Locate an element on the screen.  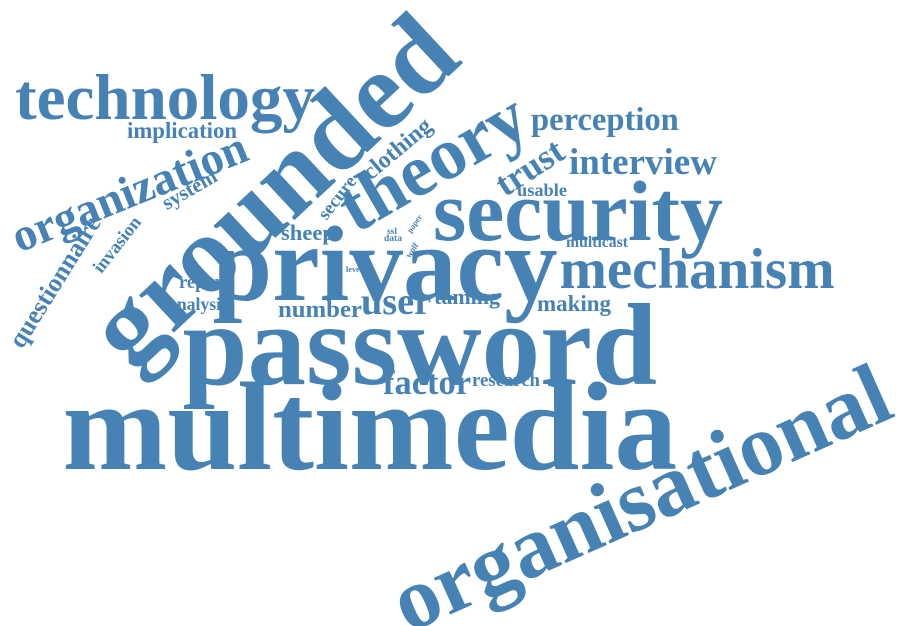
word-data: data is located at coordinates (393, 239).